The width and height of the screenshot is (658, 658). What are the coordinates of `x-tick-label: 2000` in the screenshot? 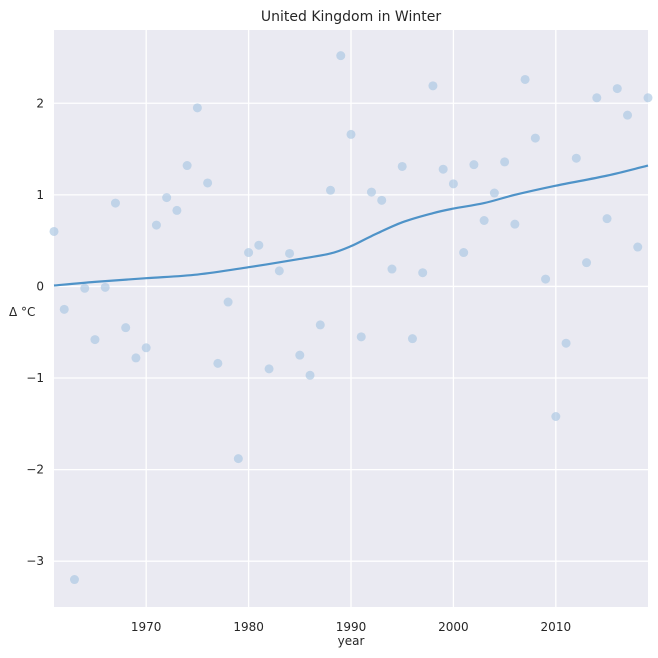 It's located at (453, 627).